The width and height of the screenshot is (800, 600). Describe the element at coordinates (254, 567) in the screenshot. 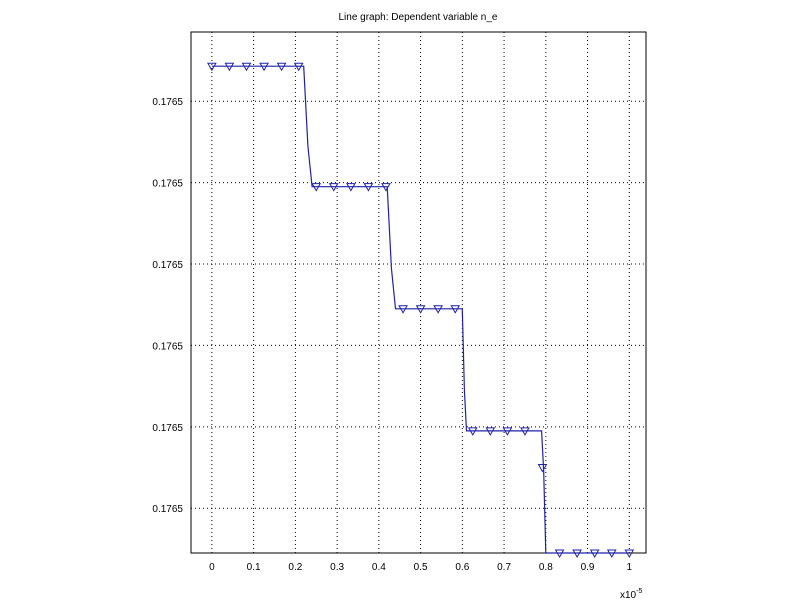

I see `x-tick-label: 0.1` at that location.